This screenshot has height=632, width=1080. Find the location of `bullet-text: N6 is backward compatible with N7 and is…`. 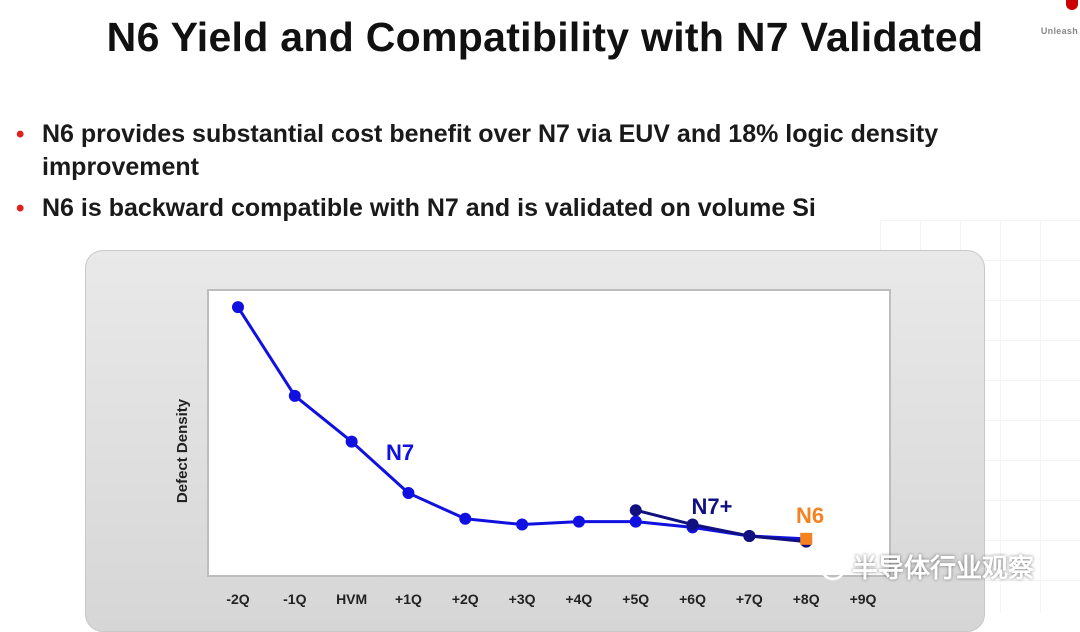

bullet-text: N6 is backward compatible with N7 and is… is located at coordinates (429, 208).